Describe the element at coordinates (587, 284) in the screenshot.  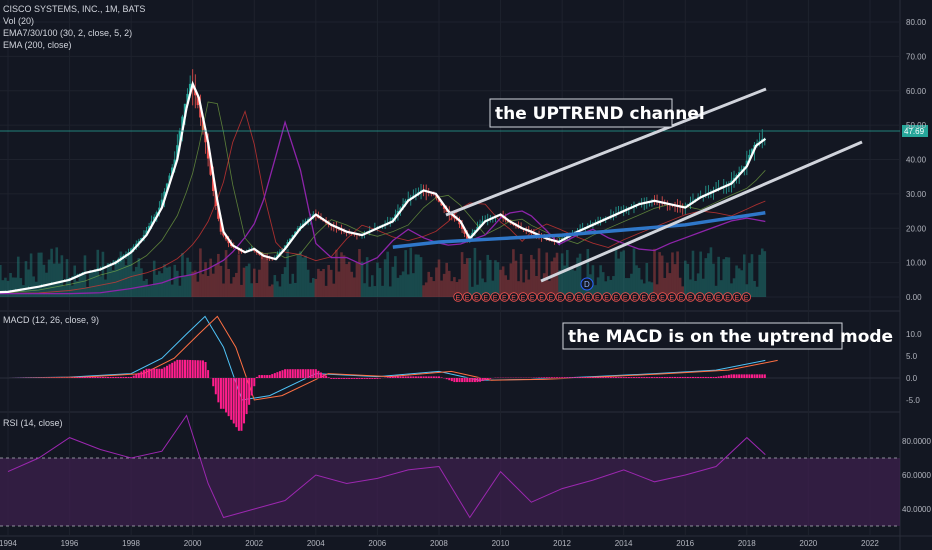
I see `dividend-marker` at that location.